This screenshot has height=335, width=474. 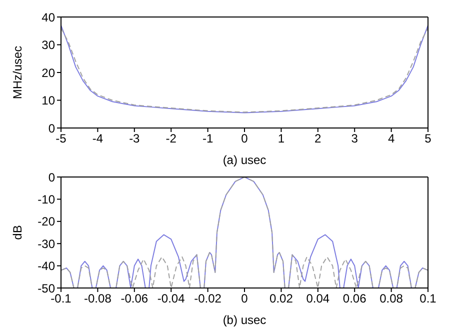 I want to click on x-tick-label: 1, so click(x=281, y=139).